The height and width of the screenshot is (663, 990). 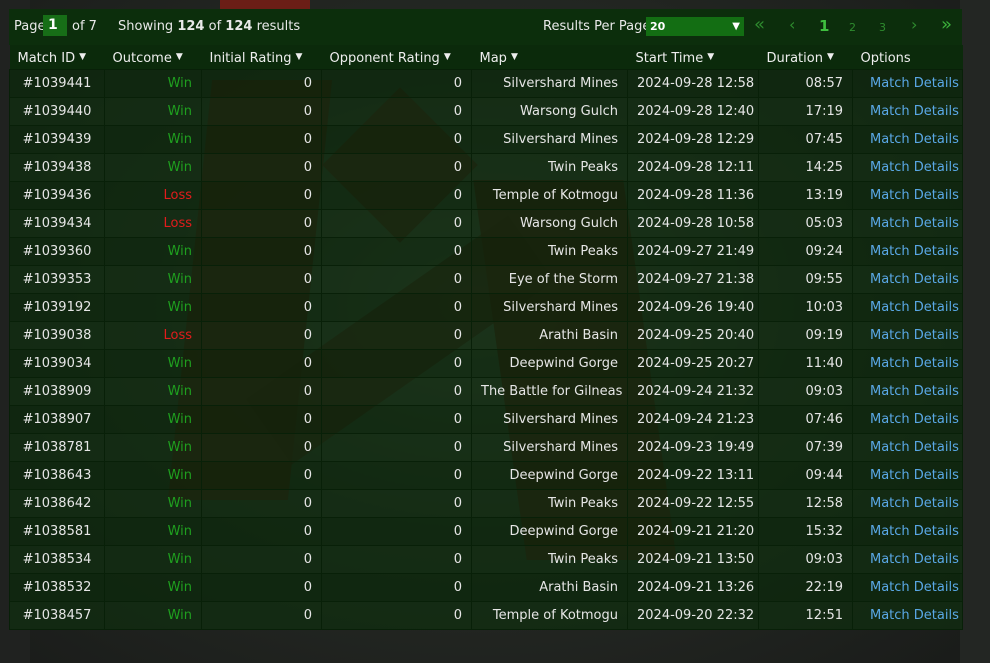 What do you see at coordinates (549, 57) in the screenshot?
I see `column-header-map: Map ▼` at bounding box center [549, 57].